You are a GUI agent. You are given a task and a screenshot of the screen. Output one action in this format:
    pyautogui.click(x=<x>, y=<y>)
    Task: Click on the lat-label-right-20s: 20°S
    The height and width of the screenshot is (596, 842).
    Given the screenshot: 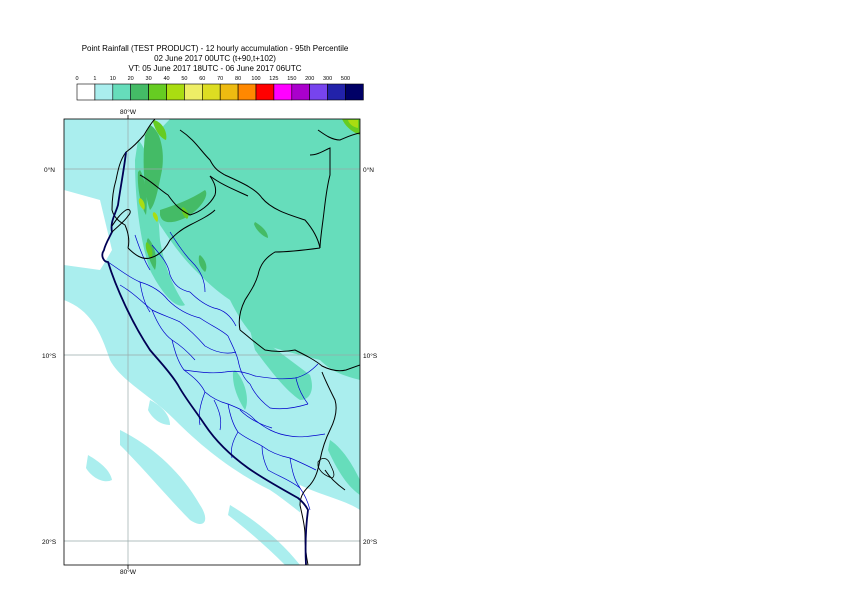 What is the action you would take?
    pyautogui.click(x=370, y=542)
    